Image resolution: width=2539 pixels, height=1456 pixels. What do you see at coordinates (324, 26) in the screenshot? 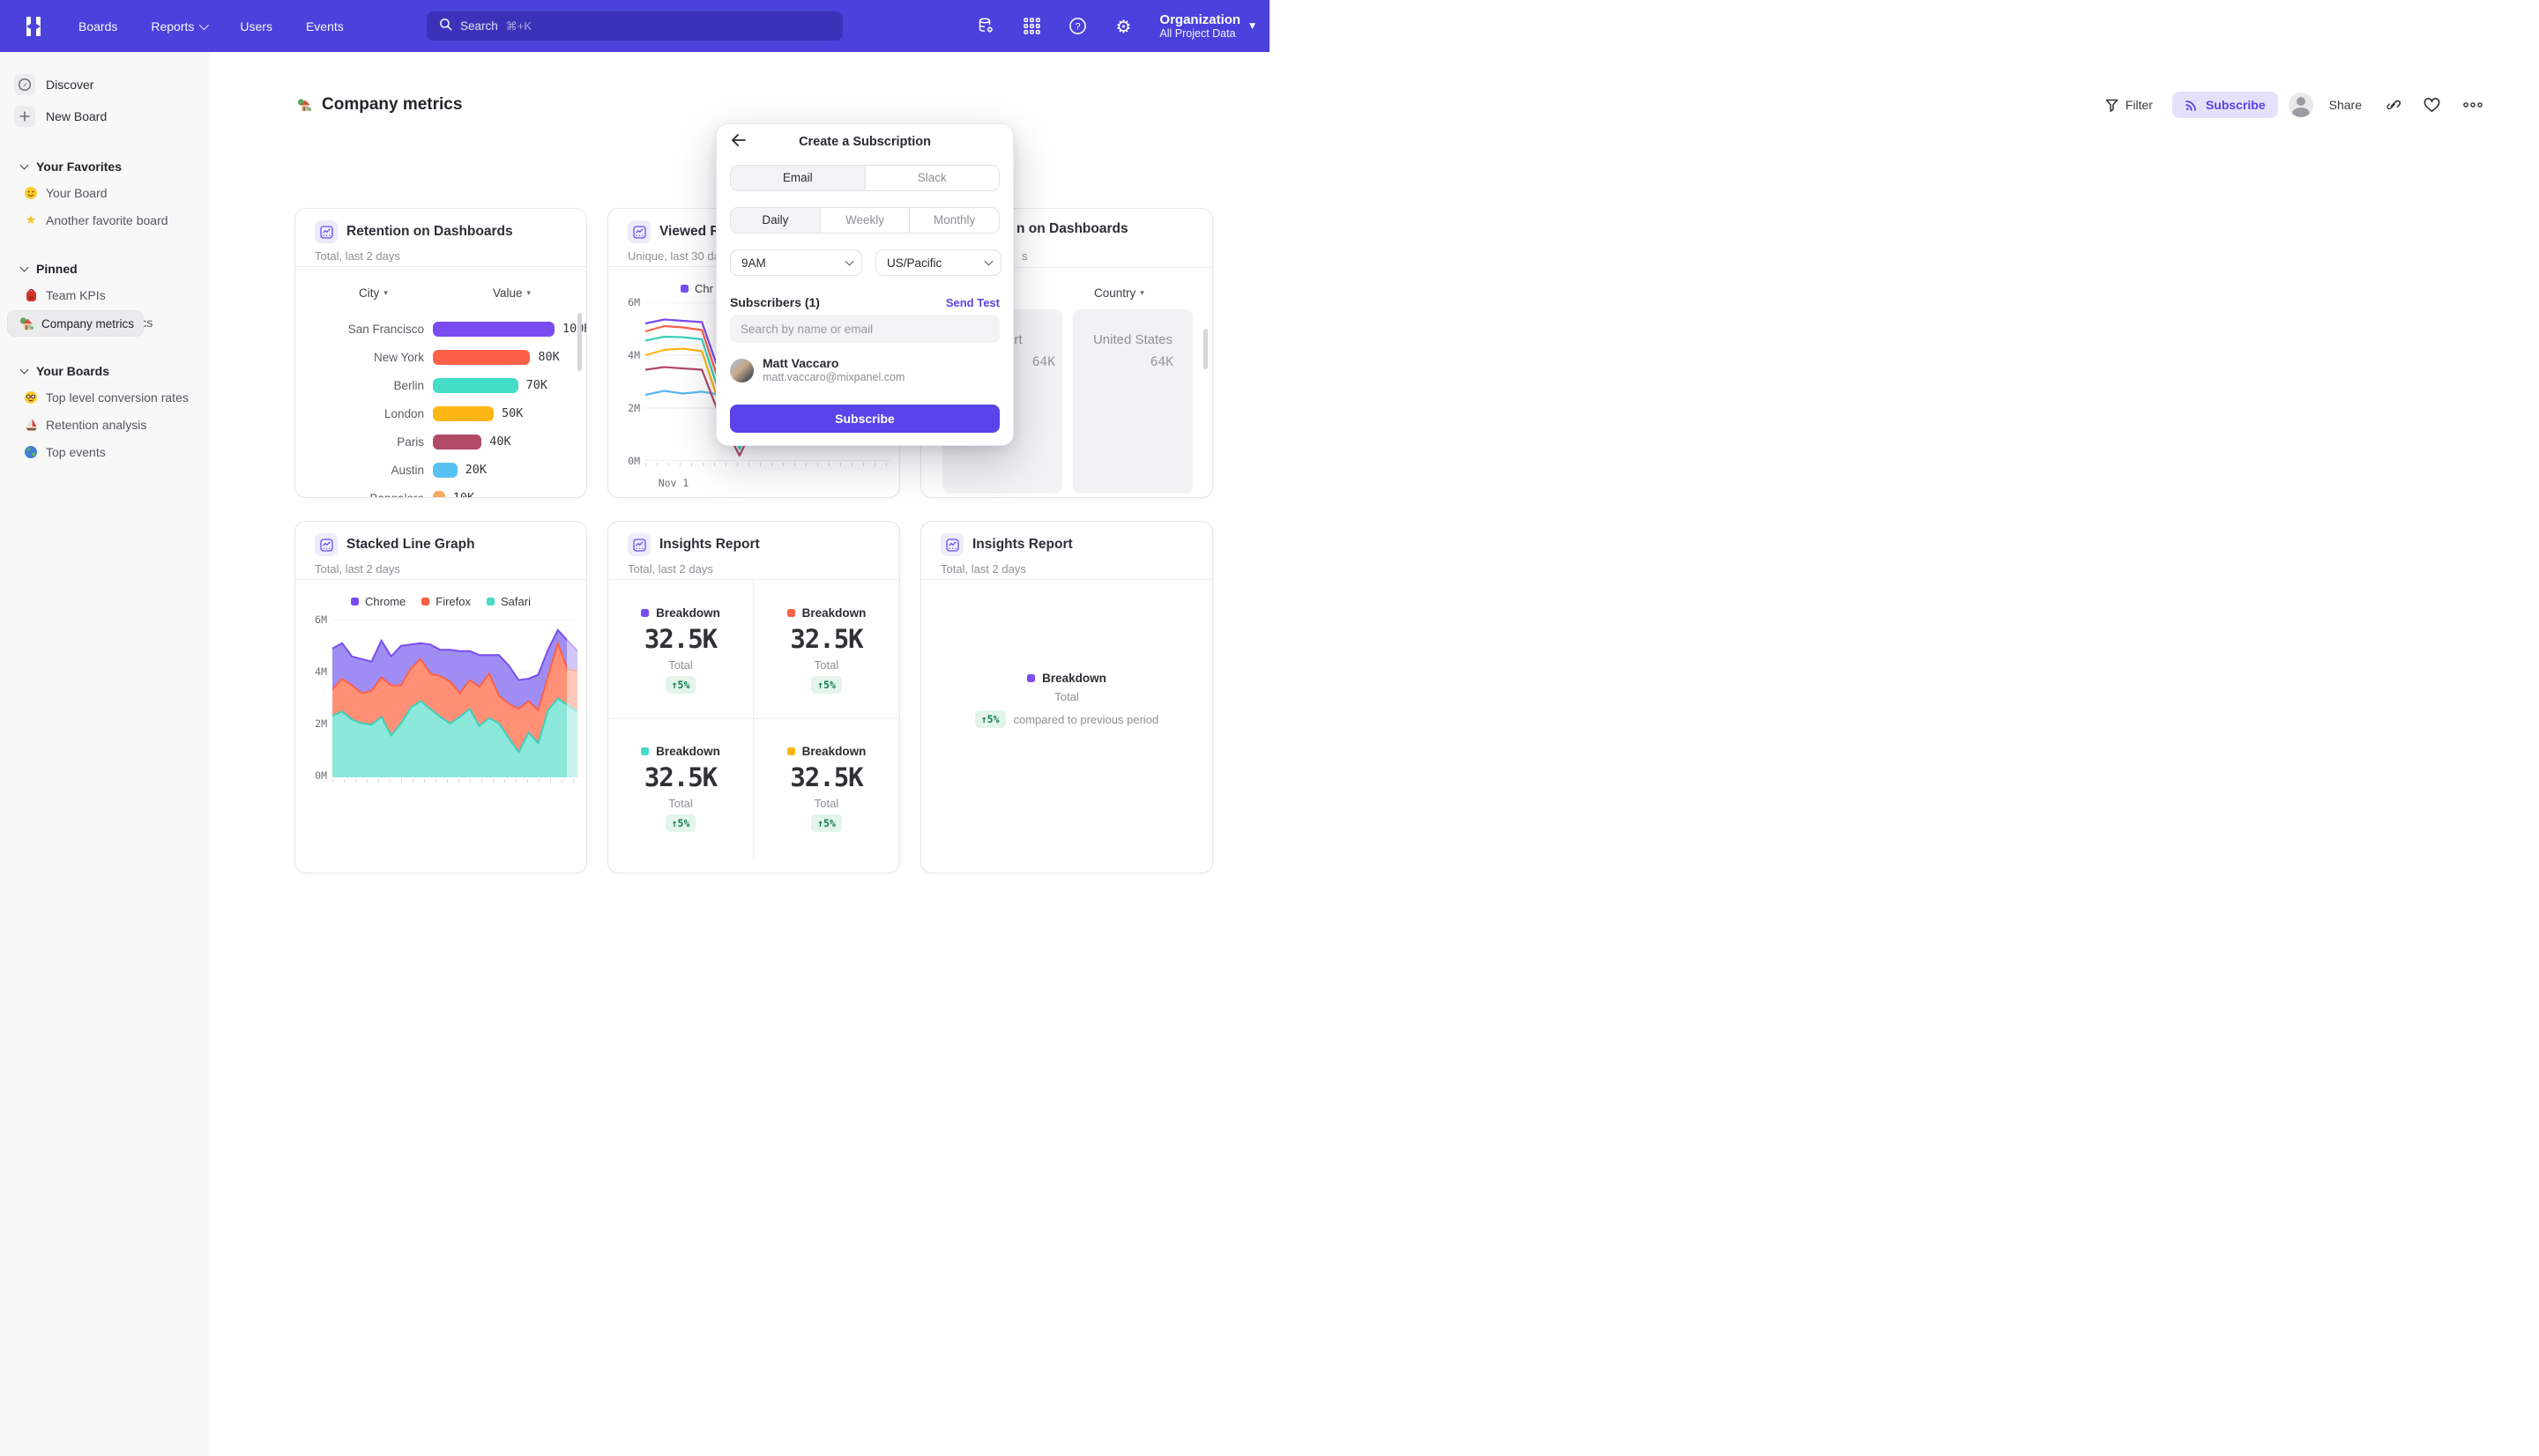
I see `nav-item-events: Events` at bounding box center [324, 26].